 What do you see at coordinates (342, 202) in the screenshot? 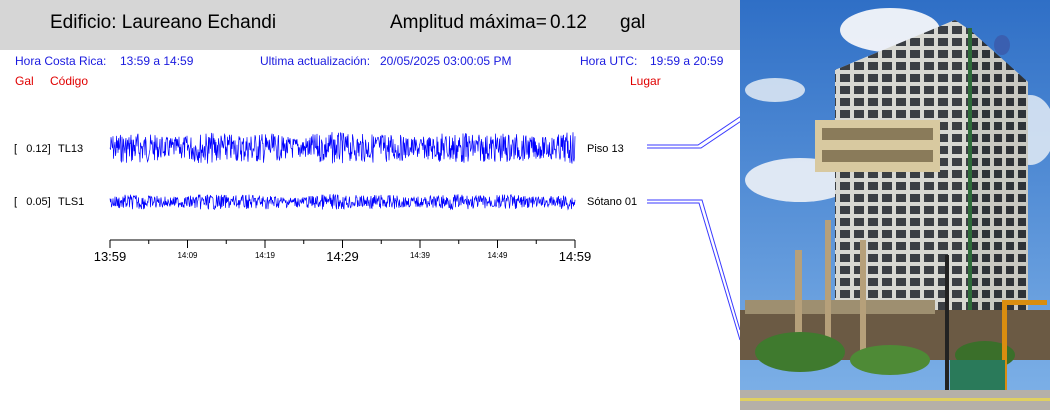
I see `waveform-tls1` at bounding box center [342, 202].